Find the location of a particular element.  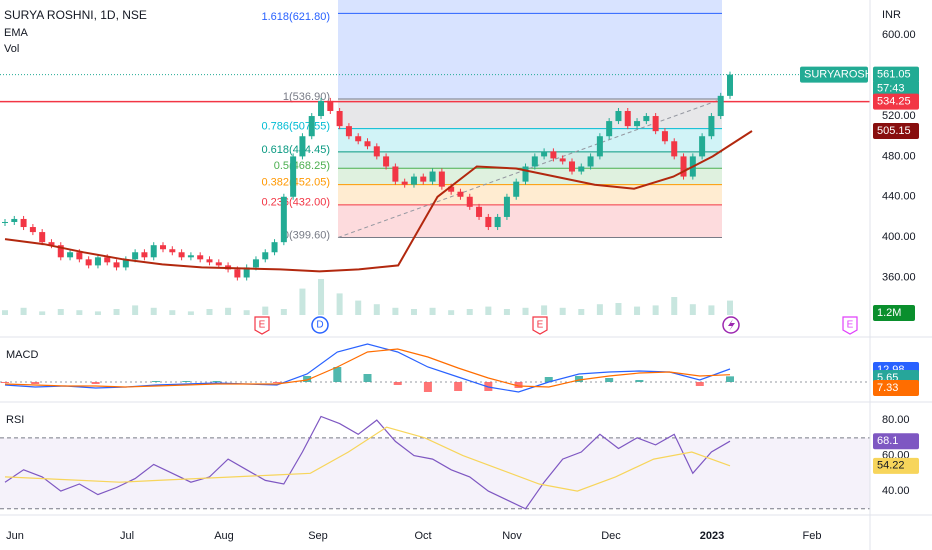

dividend-icon is located at coordinates (731, 325).